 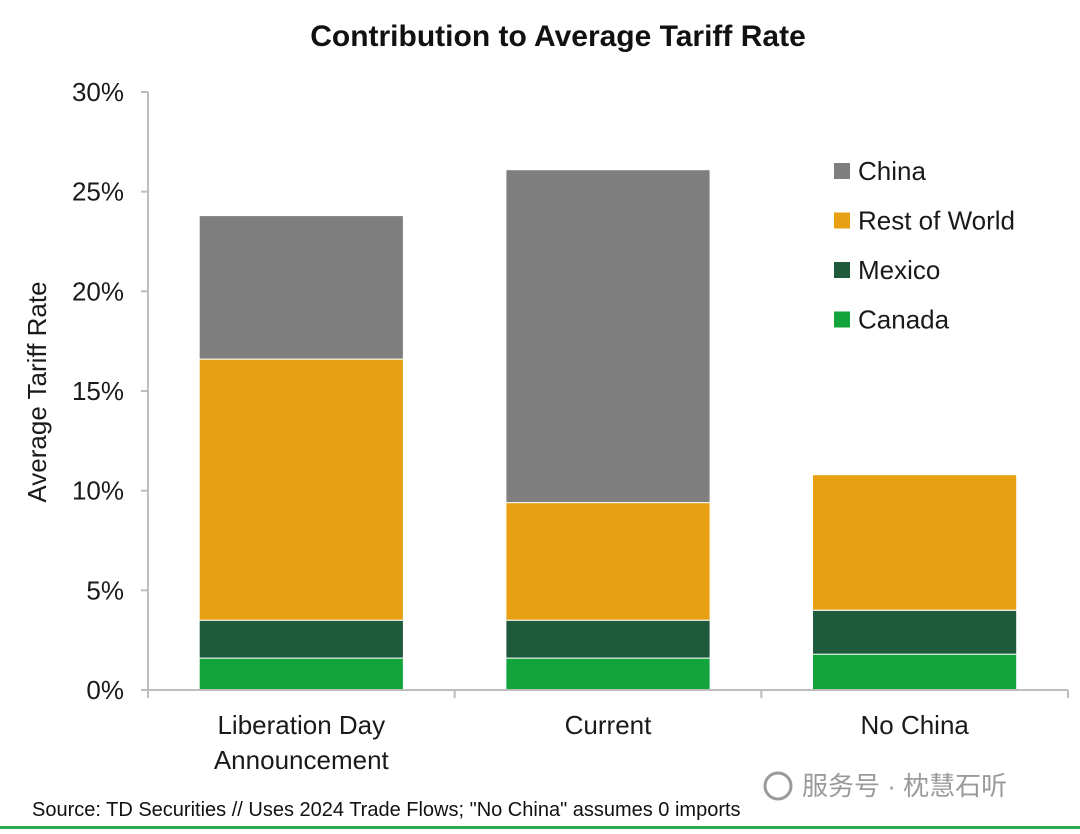 What do you see at coordinates (842, 270) in the screenshot?
I see `legend-swatch-mexico` at bounding box center [842, 270].